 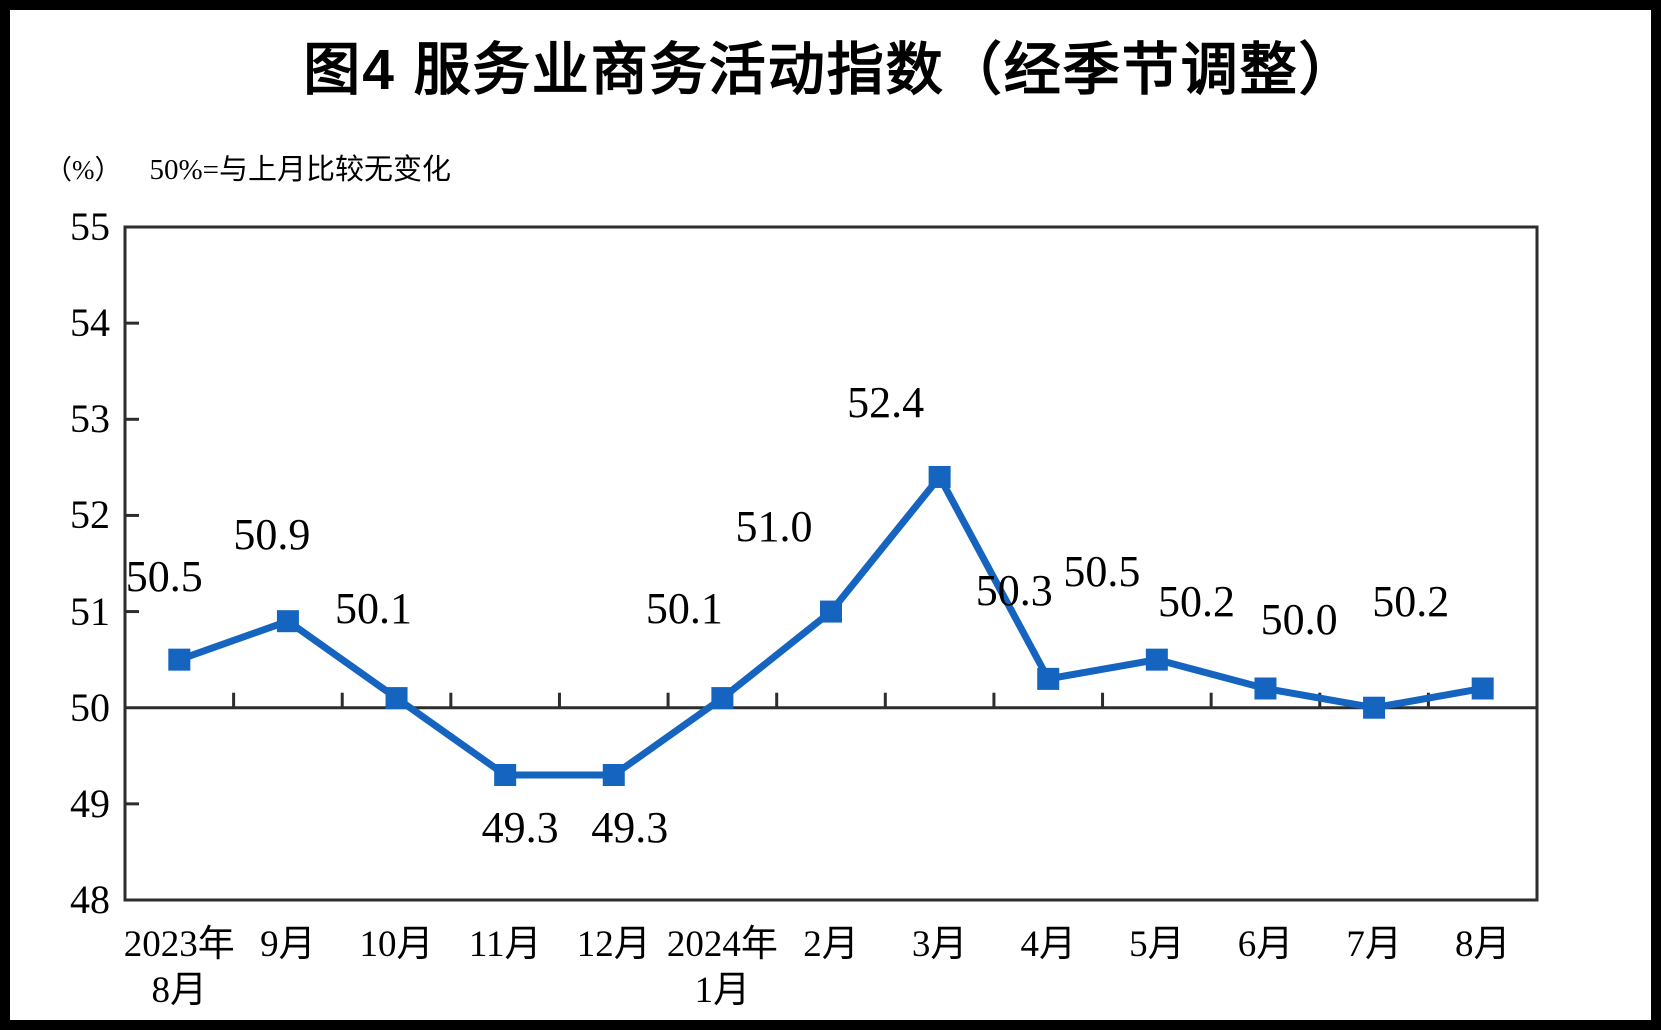 What do you see at coordinates (1157, 944) in the screenshot?
I see `x-axis-label: 5月` at bounding box center [1157, 944].